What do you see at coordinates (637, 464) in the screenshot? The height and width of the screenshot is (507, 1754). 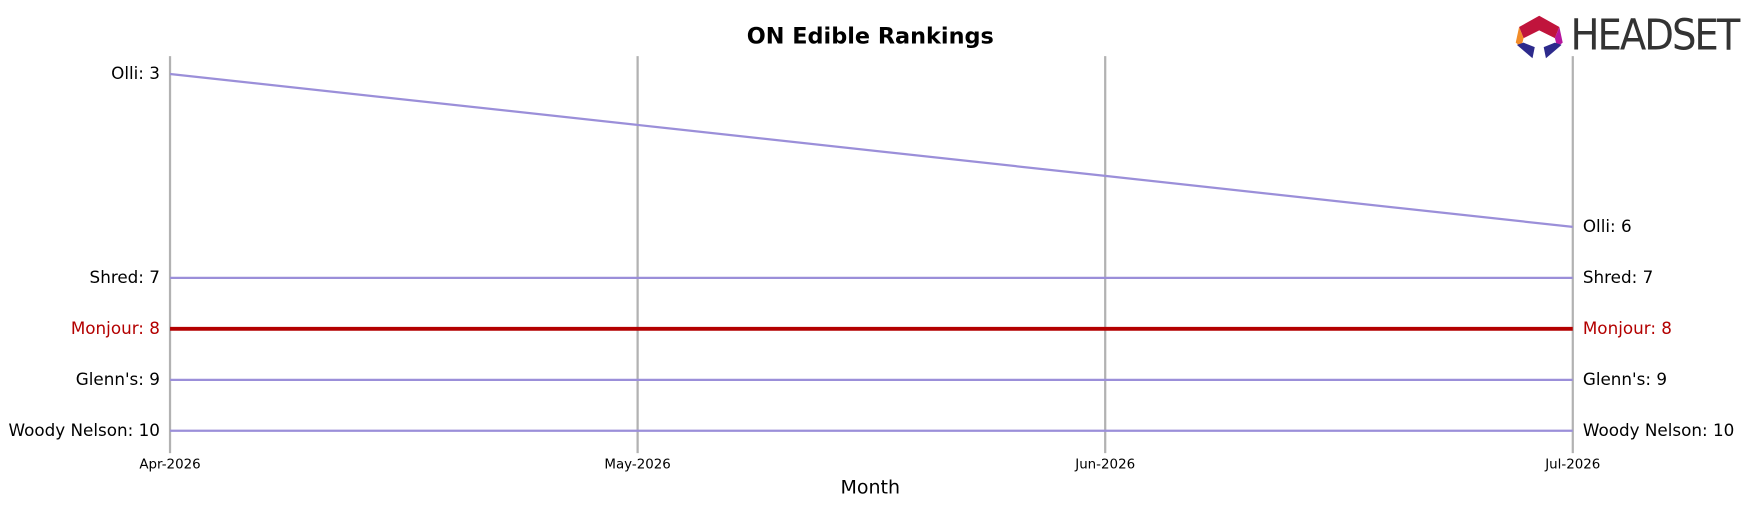 I see `x-tick-label: May-2026` at bounding box center [637, 464].